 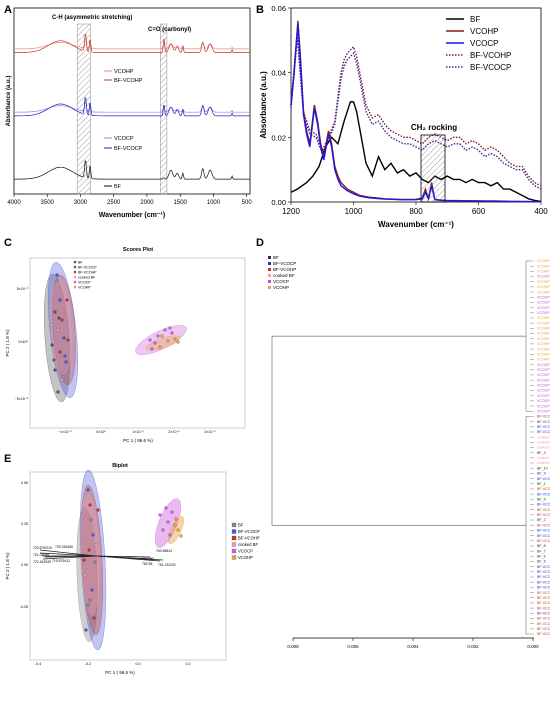 I want to click on annotation-ch2-rocking: CH₂ rocking, so click(x=434, y=127).